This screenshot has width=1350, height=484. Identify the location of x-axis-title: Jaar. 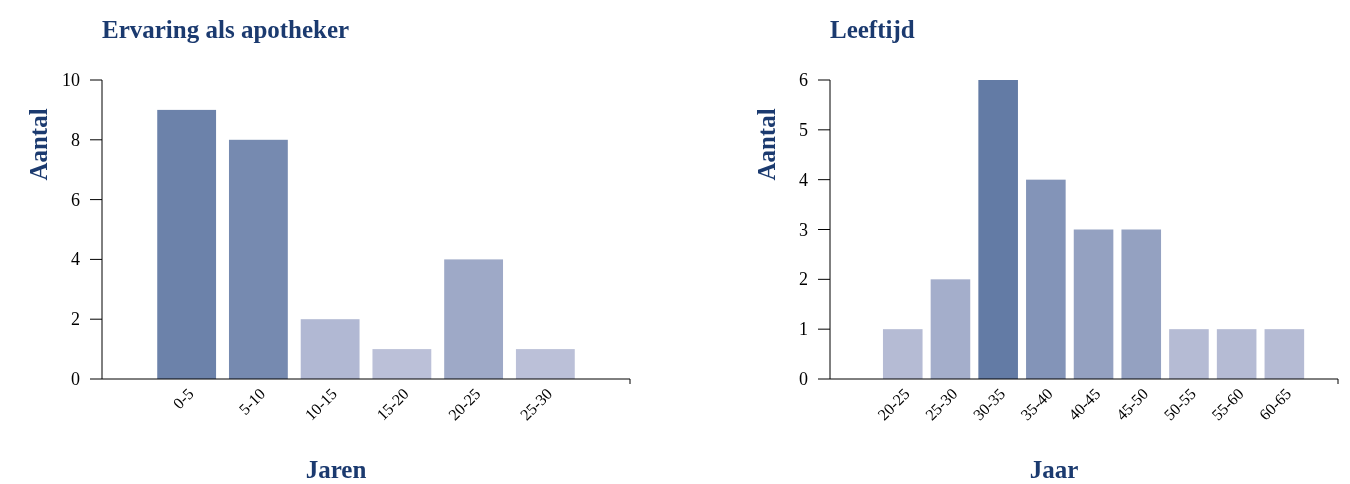
(1054, 469).